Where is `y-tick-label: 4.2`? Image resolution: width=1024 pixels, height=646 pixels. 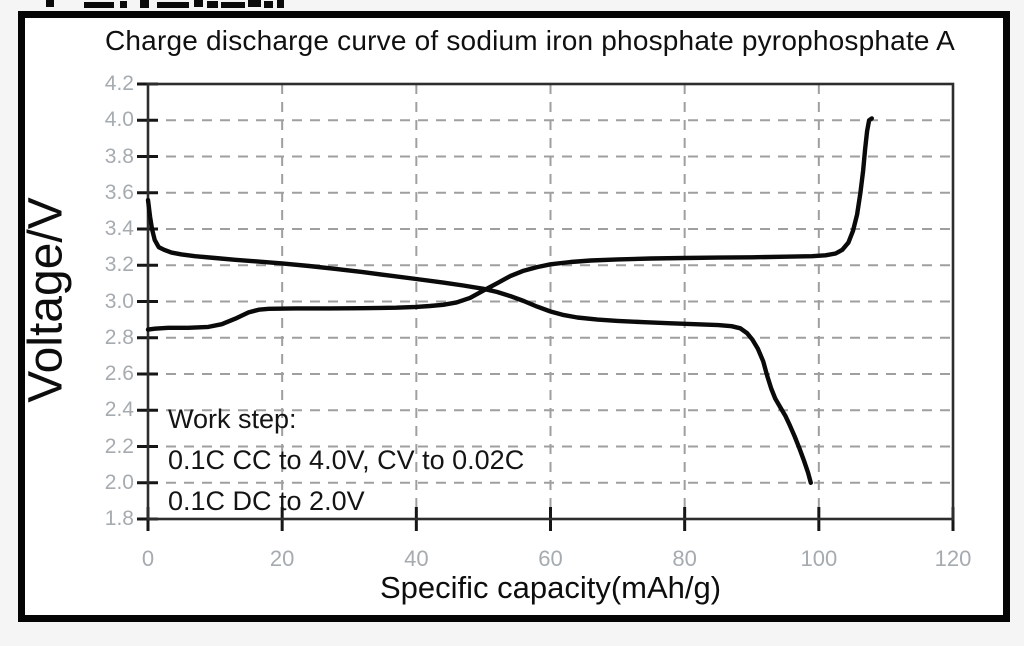
y-tick-label: 4.2 is located at coordinates (119, 83).